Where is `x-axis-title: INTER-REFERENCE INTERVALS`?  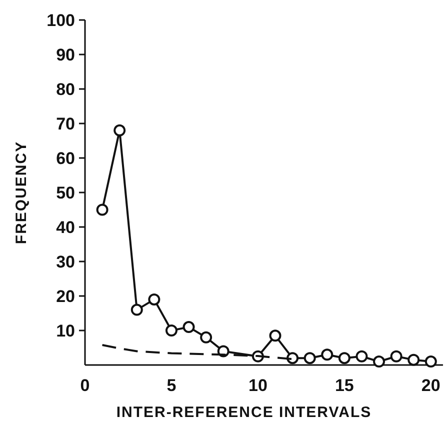
x-axis-title: INTER-REFERENCE INTERVALS is located at coordinates (244, 412).